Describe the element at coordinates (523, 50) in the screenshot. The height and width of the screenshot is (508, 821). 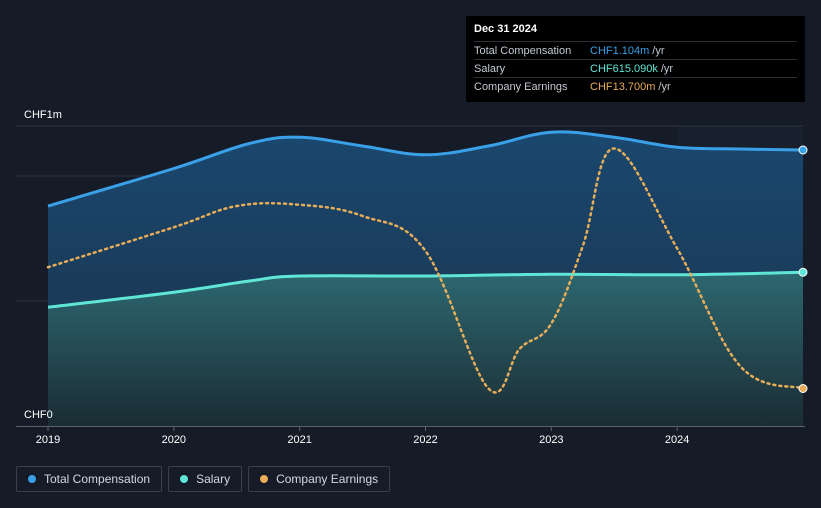
I see `tooltip-label: Total Compensation` at that location.